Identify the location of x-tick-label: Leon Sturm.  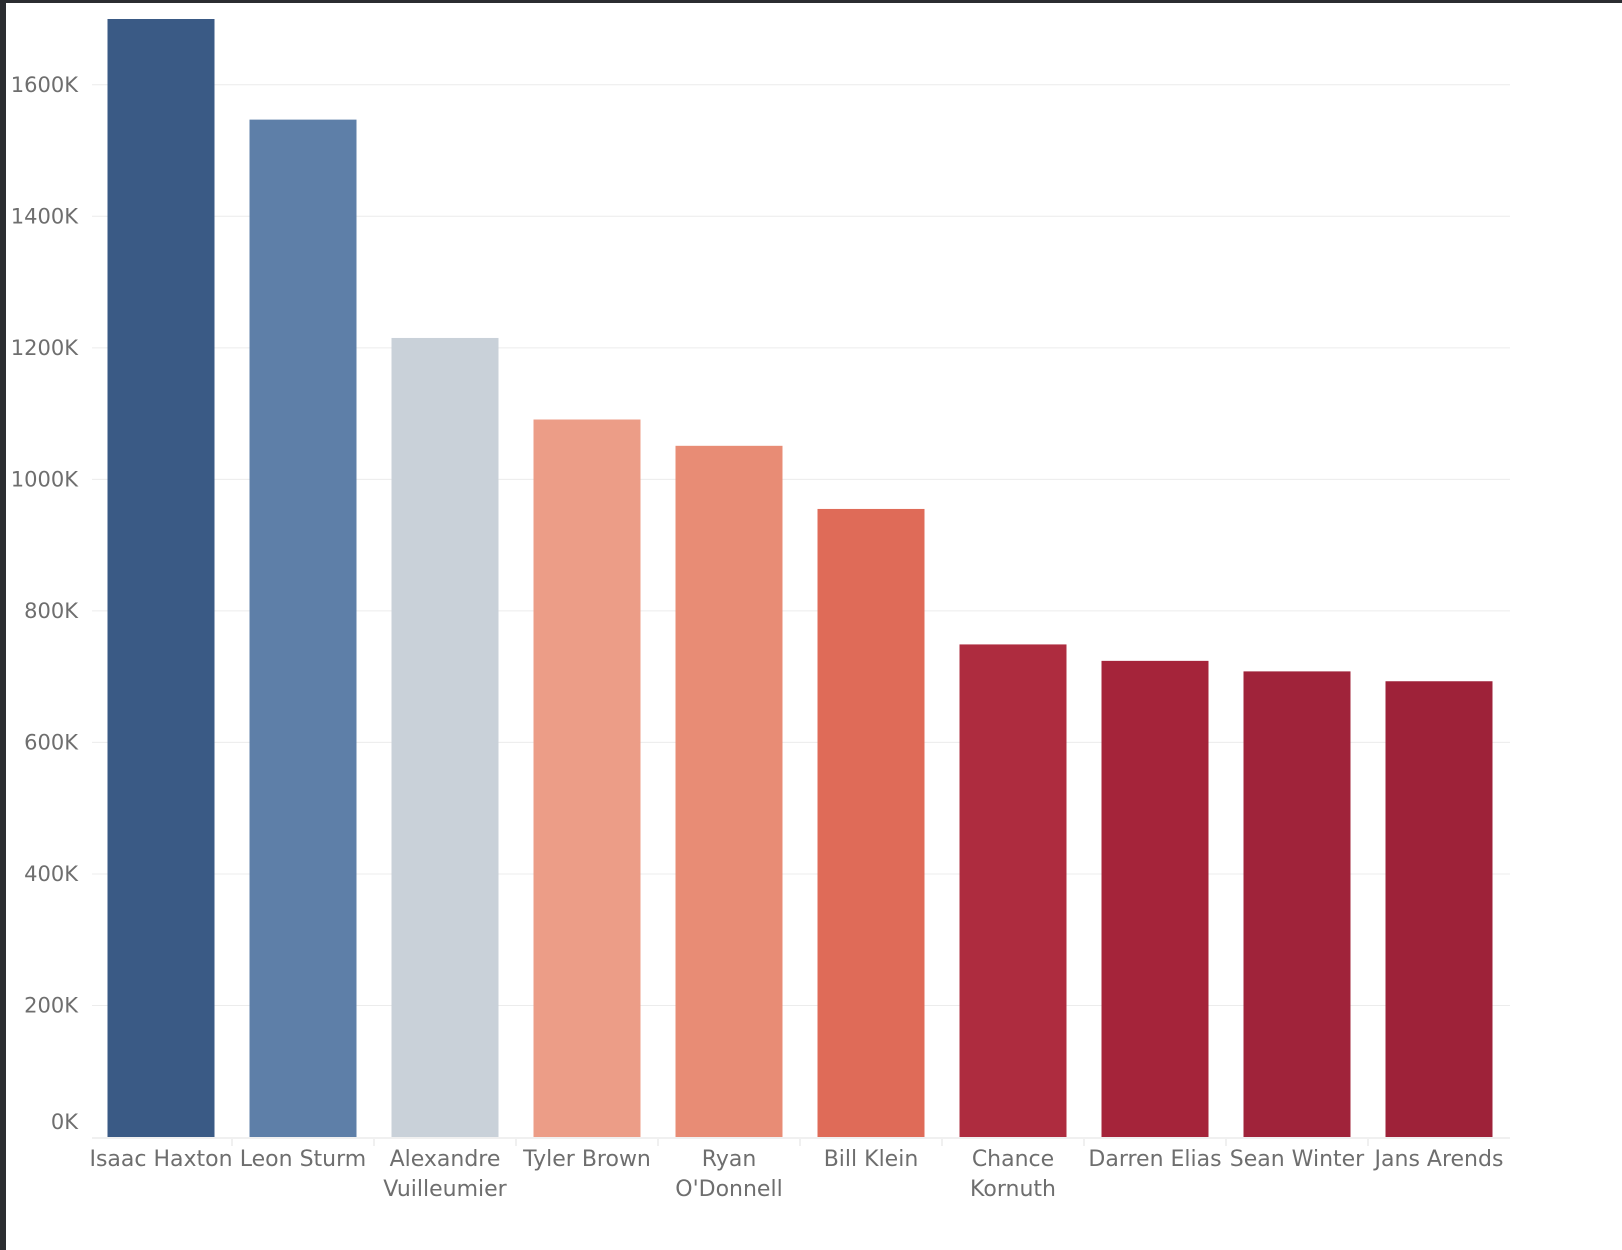
(303, 1159).